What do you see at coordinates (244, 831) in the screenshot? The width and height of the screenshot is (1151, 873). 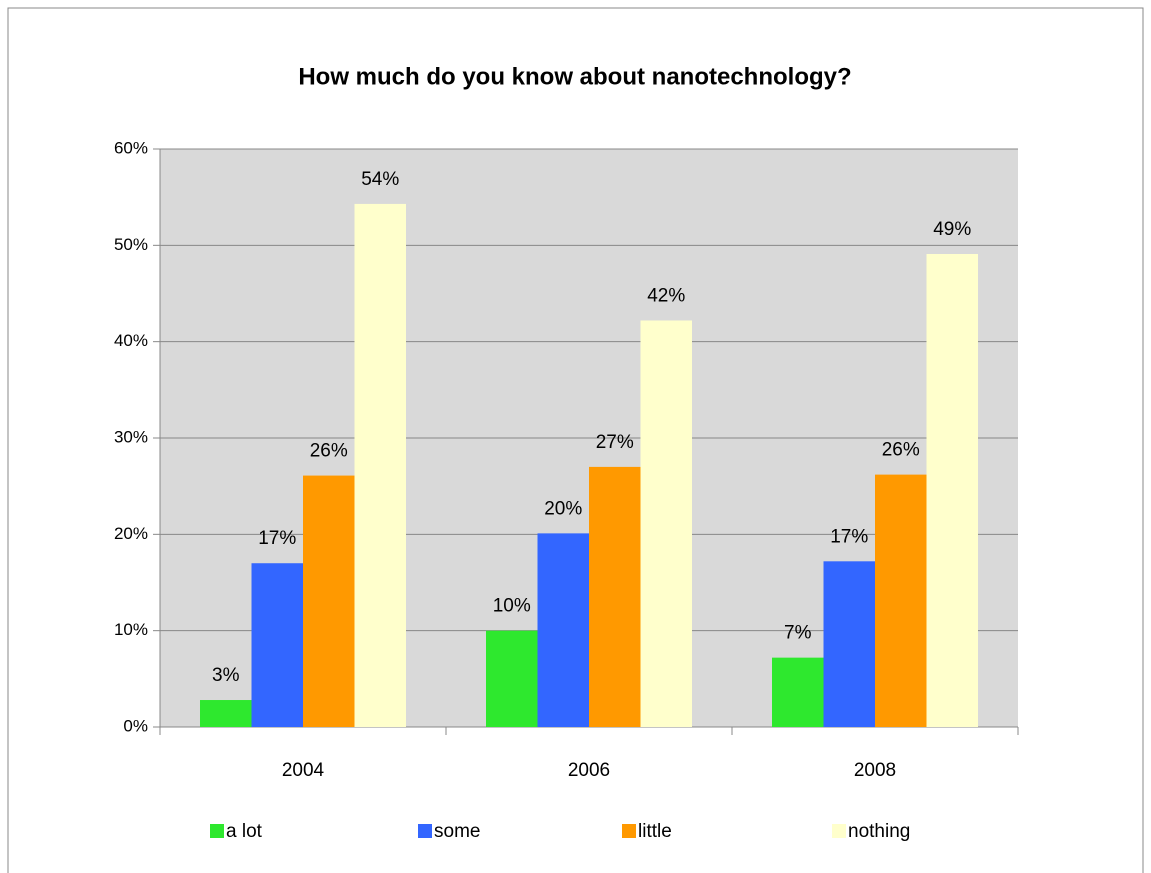 I see `legend-label: a lot` at bounding box center [244, 831].